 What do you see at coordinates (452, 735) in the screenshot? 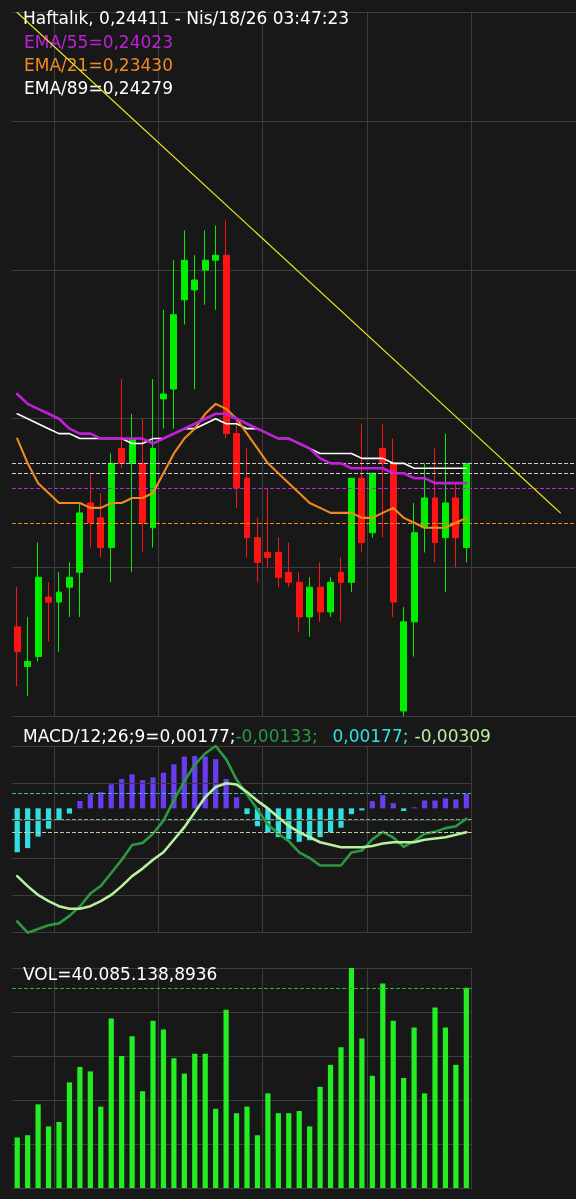
I see `text: -0,00309` at bounding box center [452, 735].